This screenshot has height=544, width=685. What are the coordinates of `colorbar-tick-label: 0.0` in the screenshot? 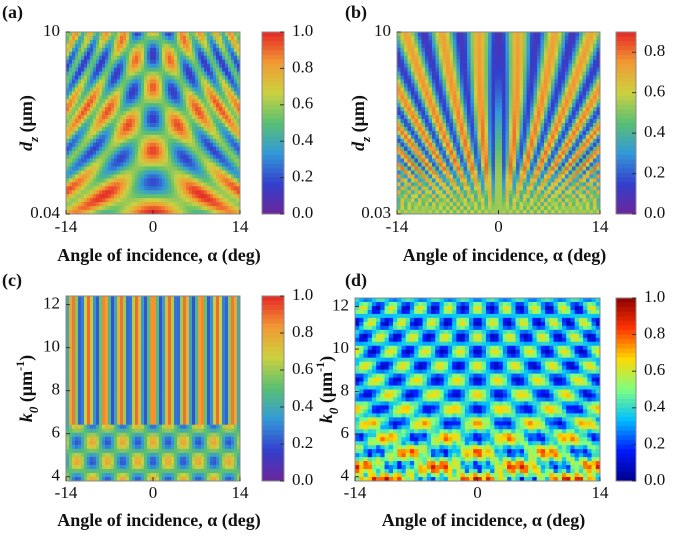 It's located at (302, 212).